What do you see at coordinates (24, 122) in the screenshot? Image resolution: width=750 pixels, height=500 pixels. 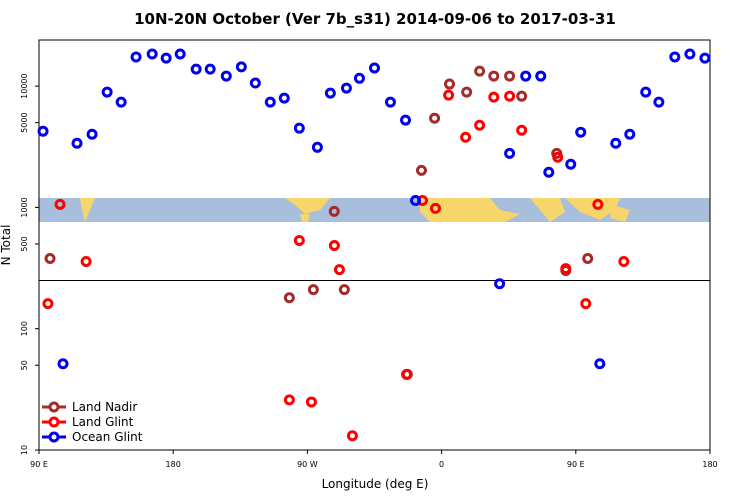 I see `y-tick-label: 5000` at bounding box center [24, 122].